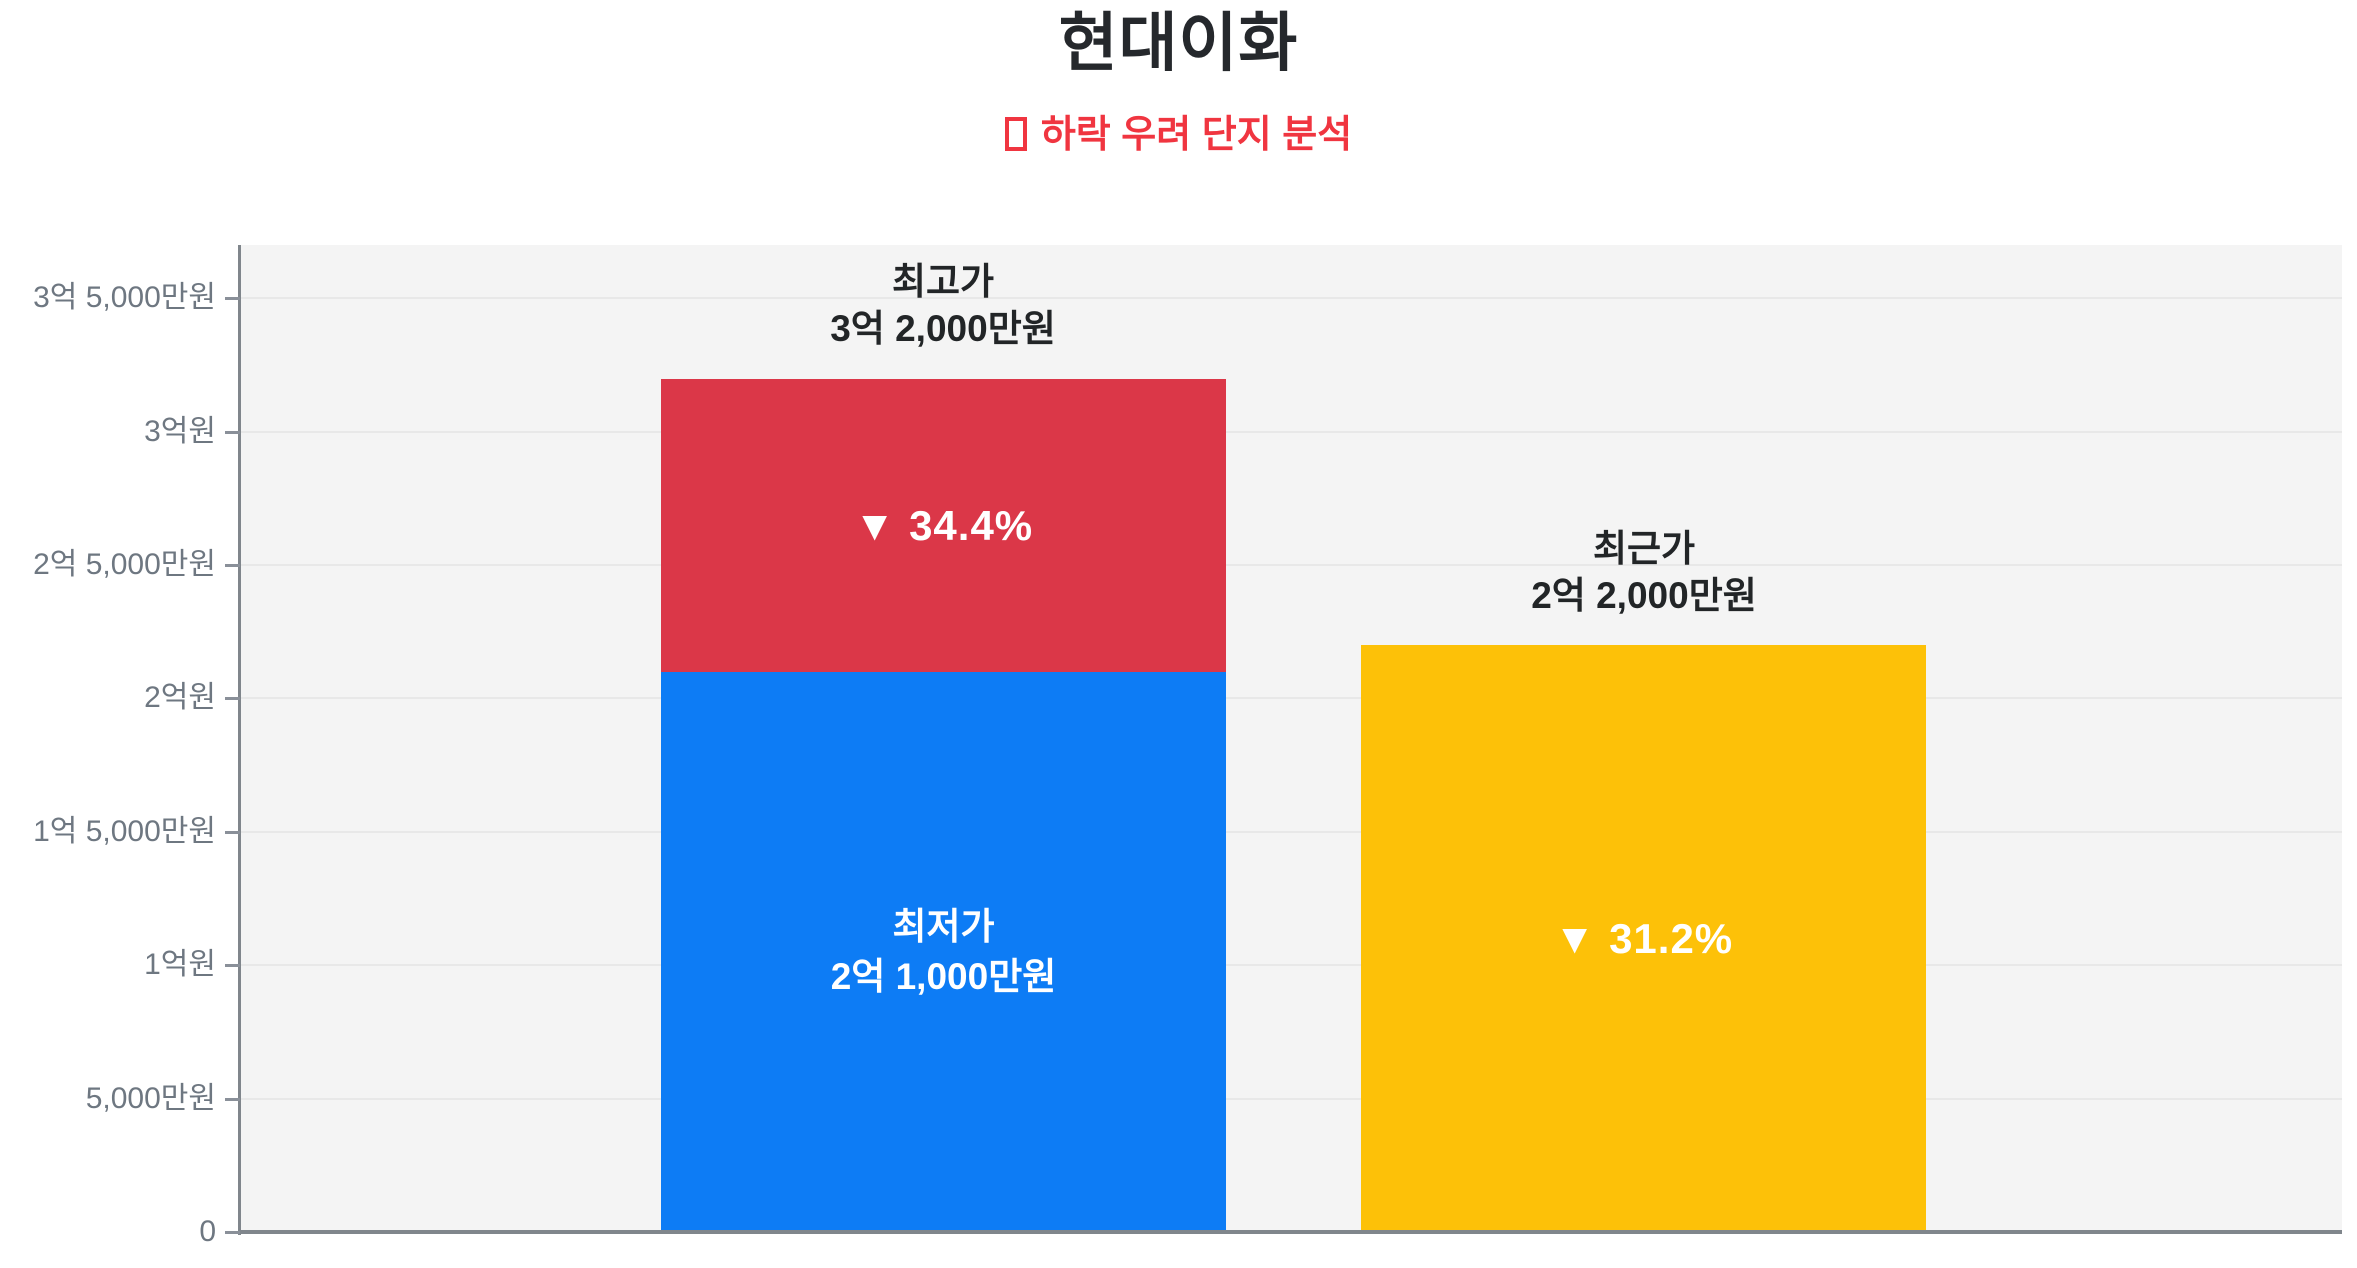  Describe the element at coordinates (239, 740) in the screenshot. I see `y-axis-line` at that location.